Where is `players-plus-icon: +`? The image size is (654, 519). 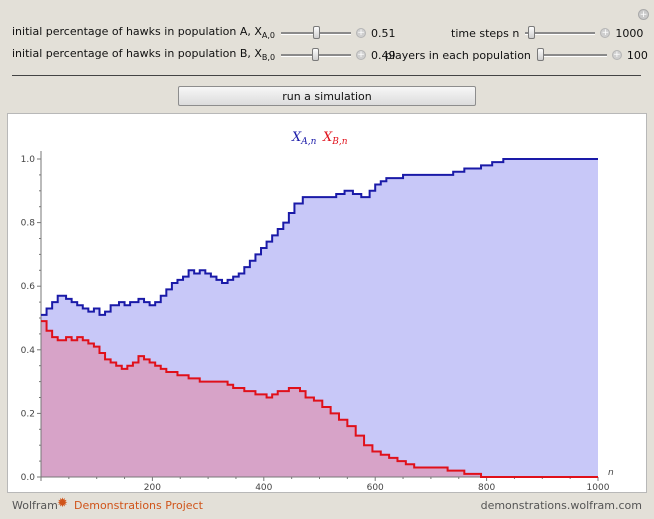 players-plus-icon: + is located at coordinates (616, 55).